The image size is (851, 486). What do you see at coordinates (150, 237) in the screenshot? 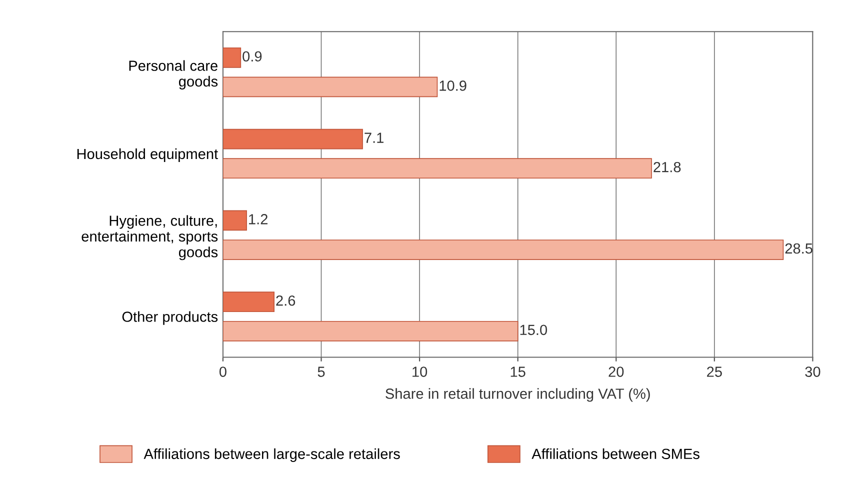
I see `y-tick-label: Hygiene, culture, entertainment, sports goods` at bounding box center [150, 237].